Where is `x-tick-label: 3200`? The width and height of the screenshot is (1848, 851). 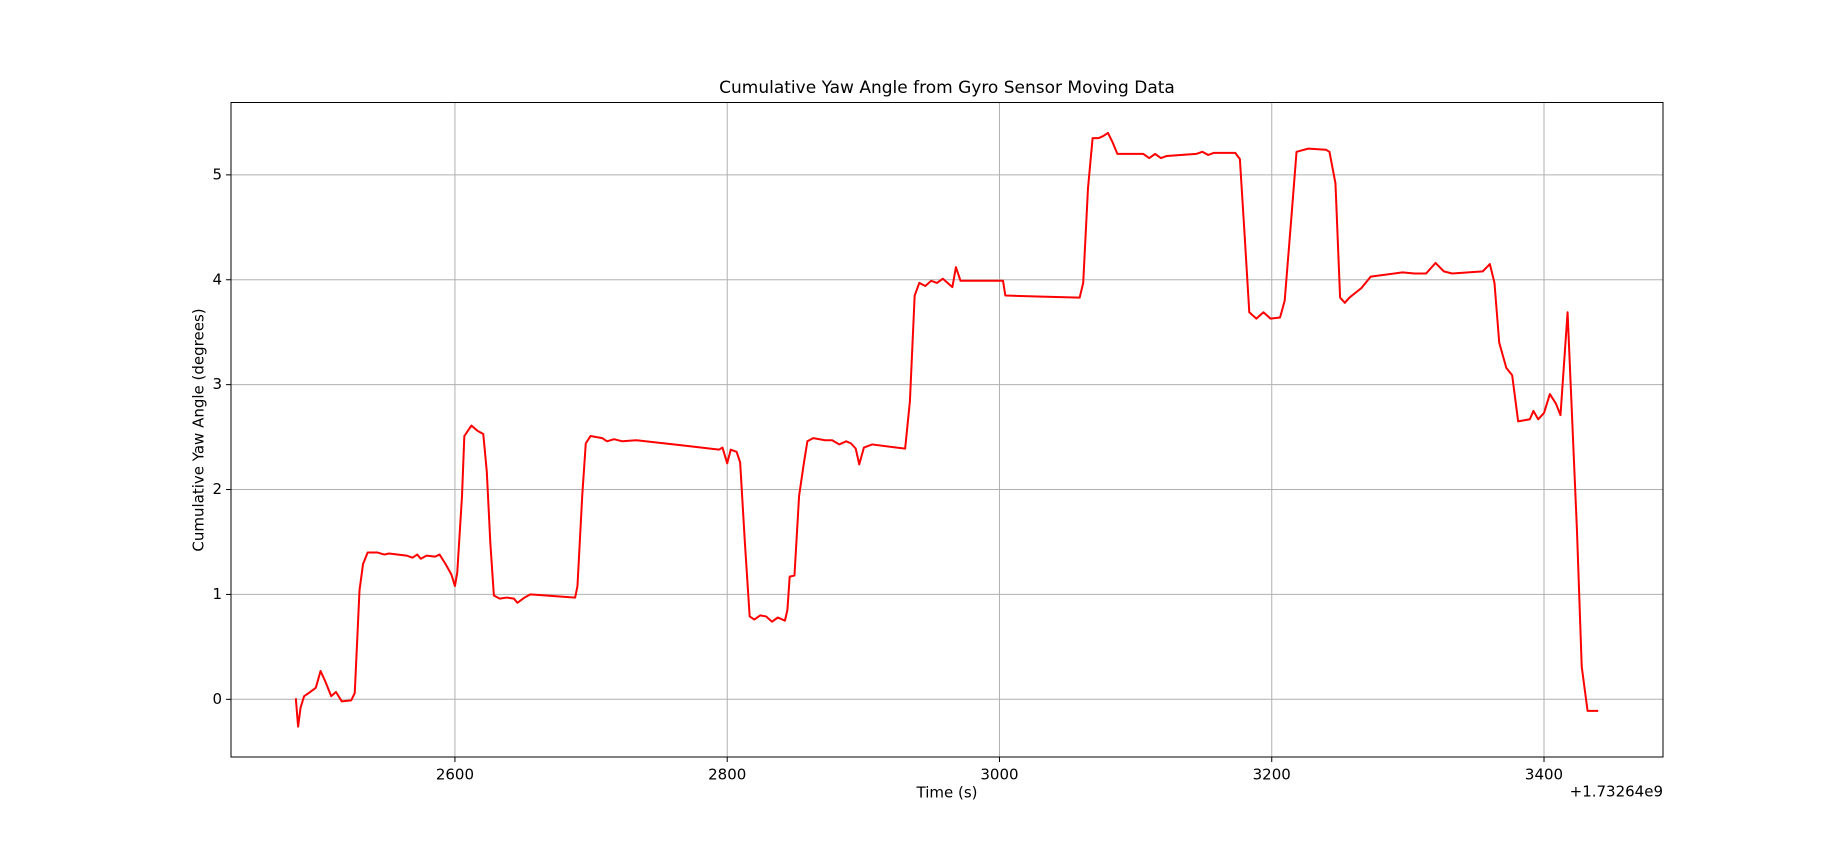 x-tick-label: 3200 is located at coordinates (1272, 775).